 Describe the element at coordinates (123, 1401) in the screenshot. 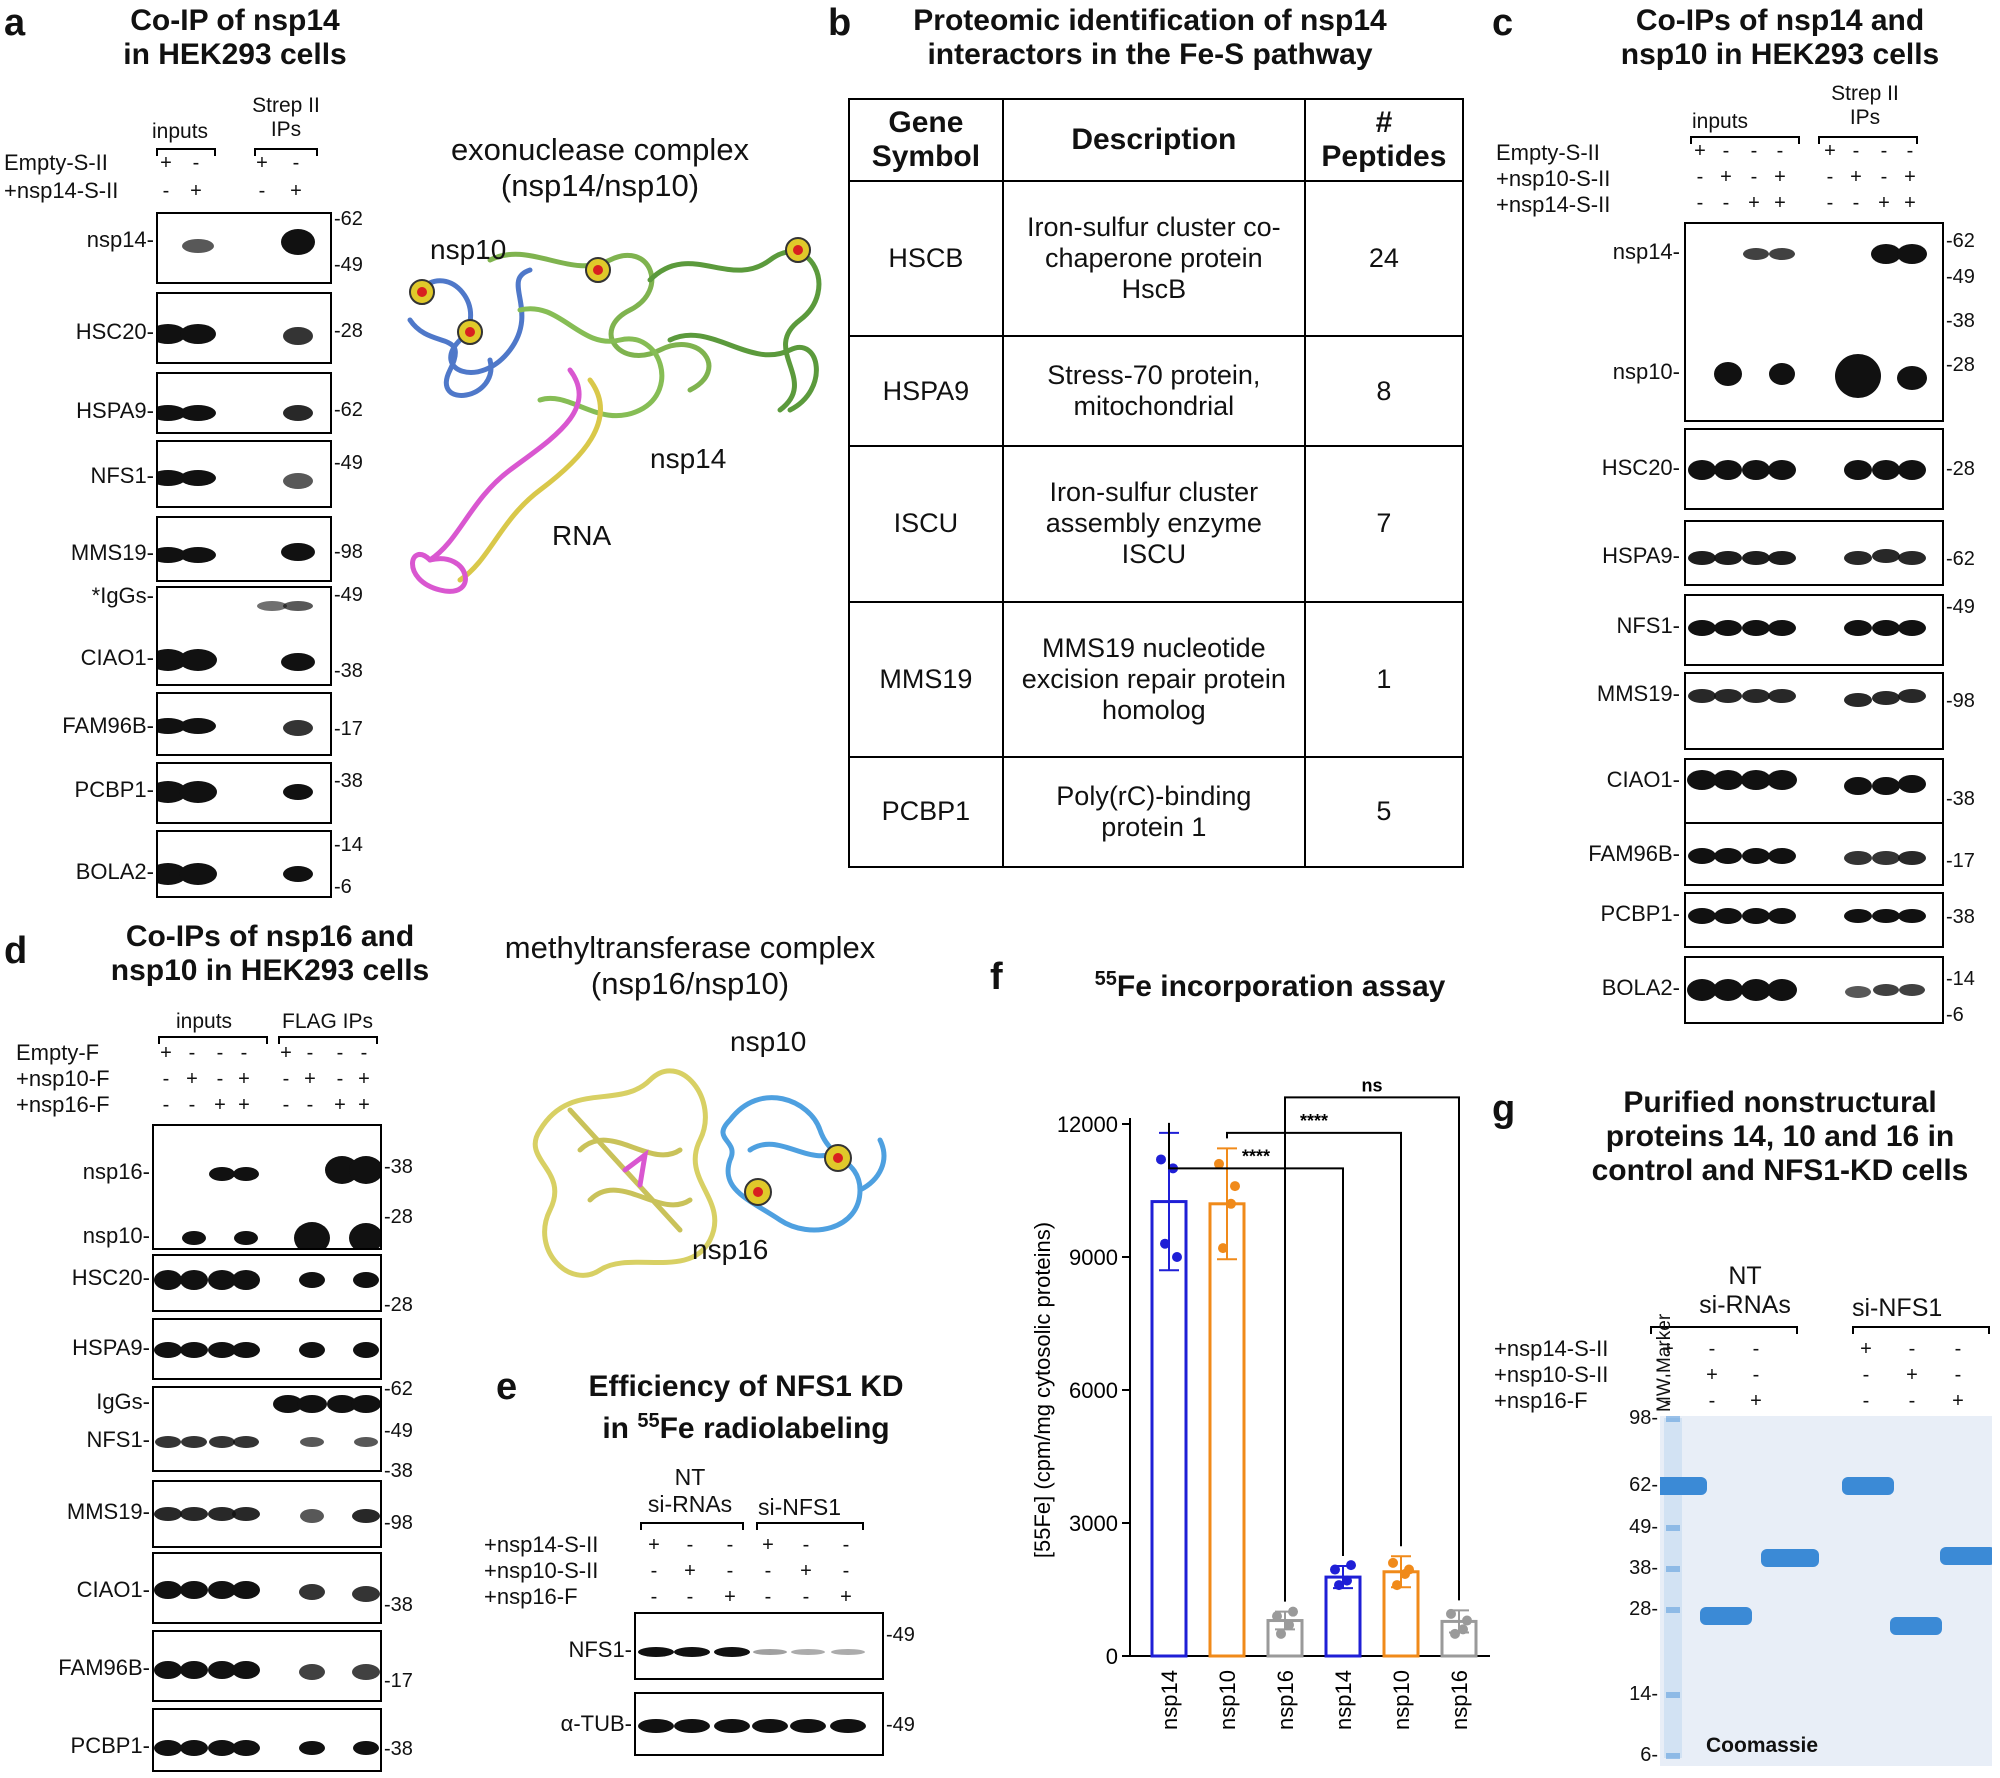

I see `panel-d-protein-label: IgGs-` at that location.